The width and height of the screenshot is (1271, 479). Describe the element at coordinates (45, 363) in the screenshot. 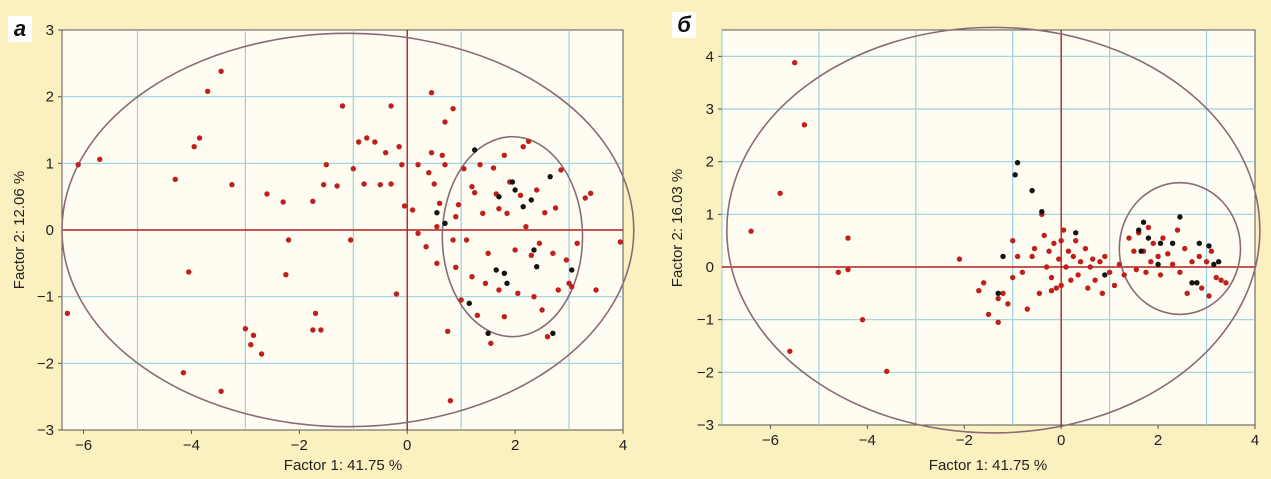

I see `chart-a-ytick-label: −2` at that location.